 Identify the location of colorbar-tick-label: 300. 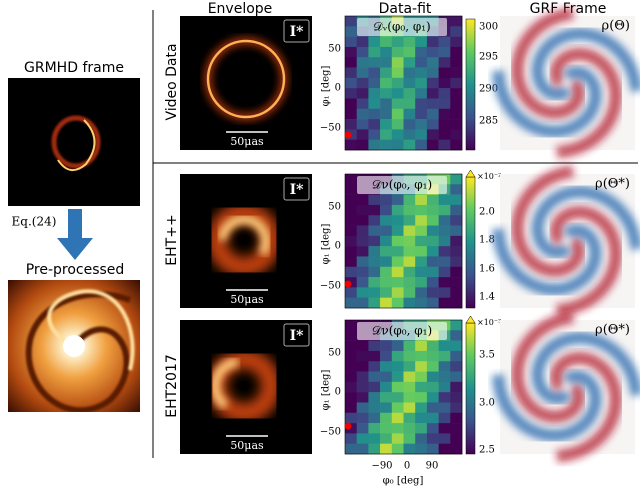
(488, 27).